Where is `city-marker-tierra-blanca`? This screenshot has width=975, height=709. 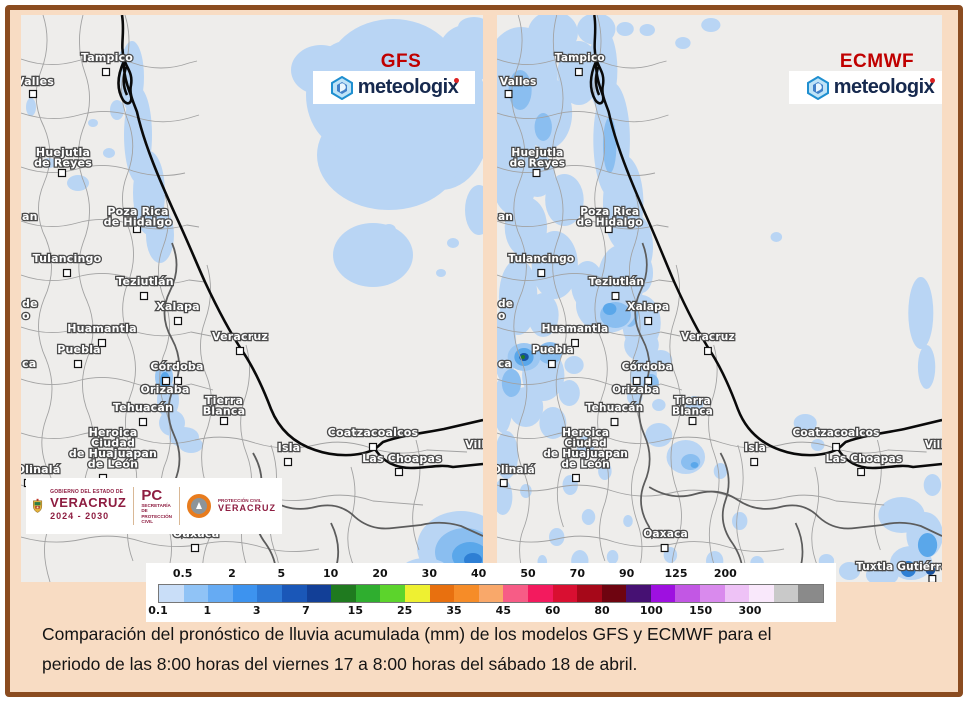
city-marker-tierra-blanca is located at coordinates (224, 421).